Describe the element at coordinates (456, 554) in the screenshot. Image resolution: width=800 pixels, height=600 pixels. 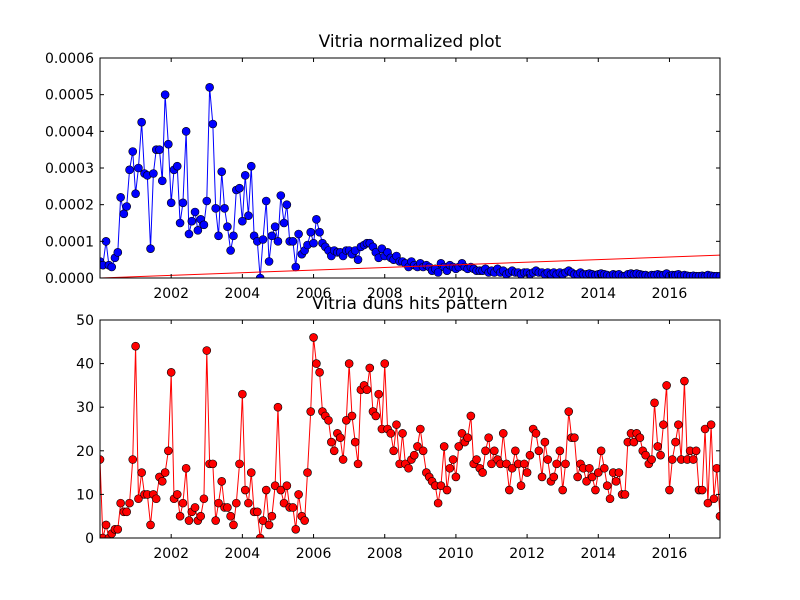
I see `x-tick-label: 2010` at that location.